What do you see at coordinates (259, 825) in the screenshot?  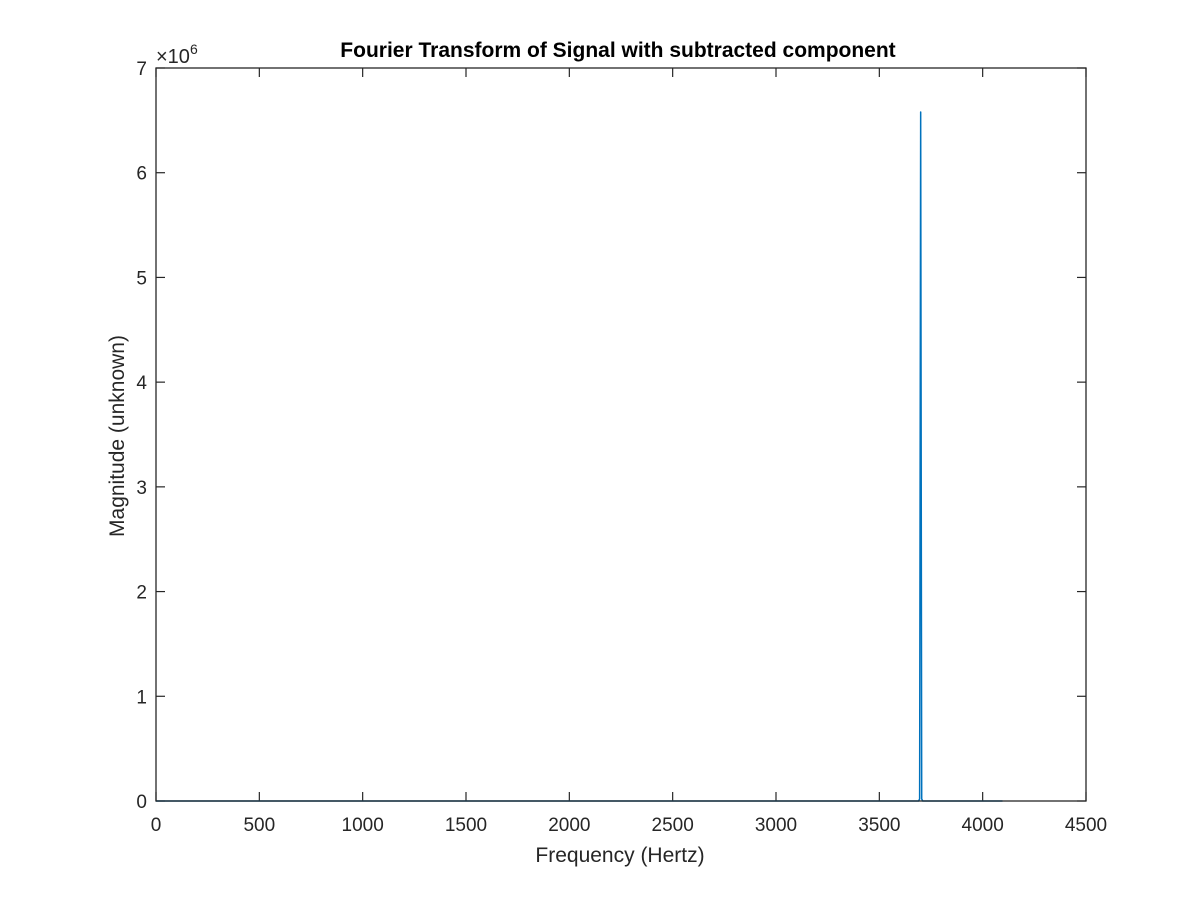 I see `x-tick-label: 500` at bounding box center [259, 825].